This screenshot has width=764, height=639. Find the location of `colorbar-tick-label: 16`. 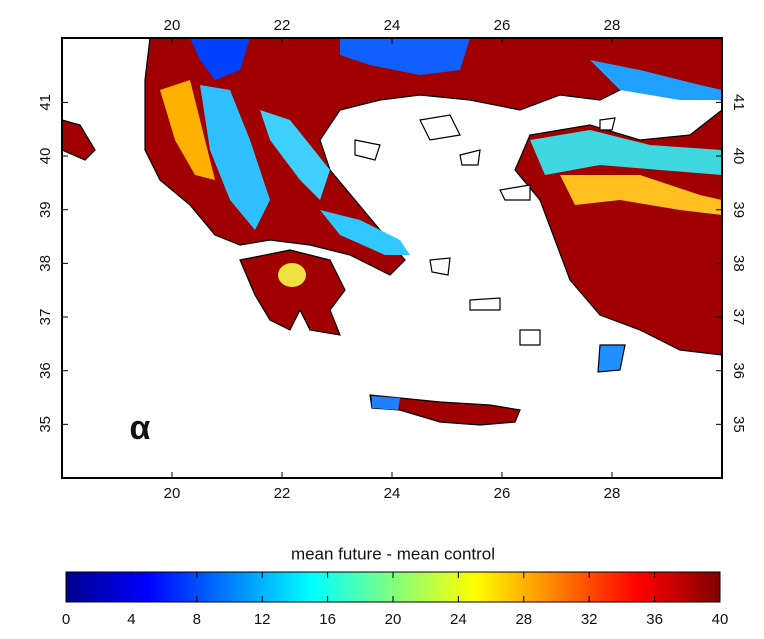

colorbar-tick-label: 16 is located at coordinates (327, 619).